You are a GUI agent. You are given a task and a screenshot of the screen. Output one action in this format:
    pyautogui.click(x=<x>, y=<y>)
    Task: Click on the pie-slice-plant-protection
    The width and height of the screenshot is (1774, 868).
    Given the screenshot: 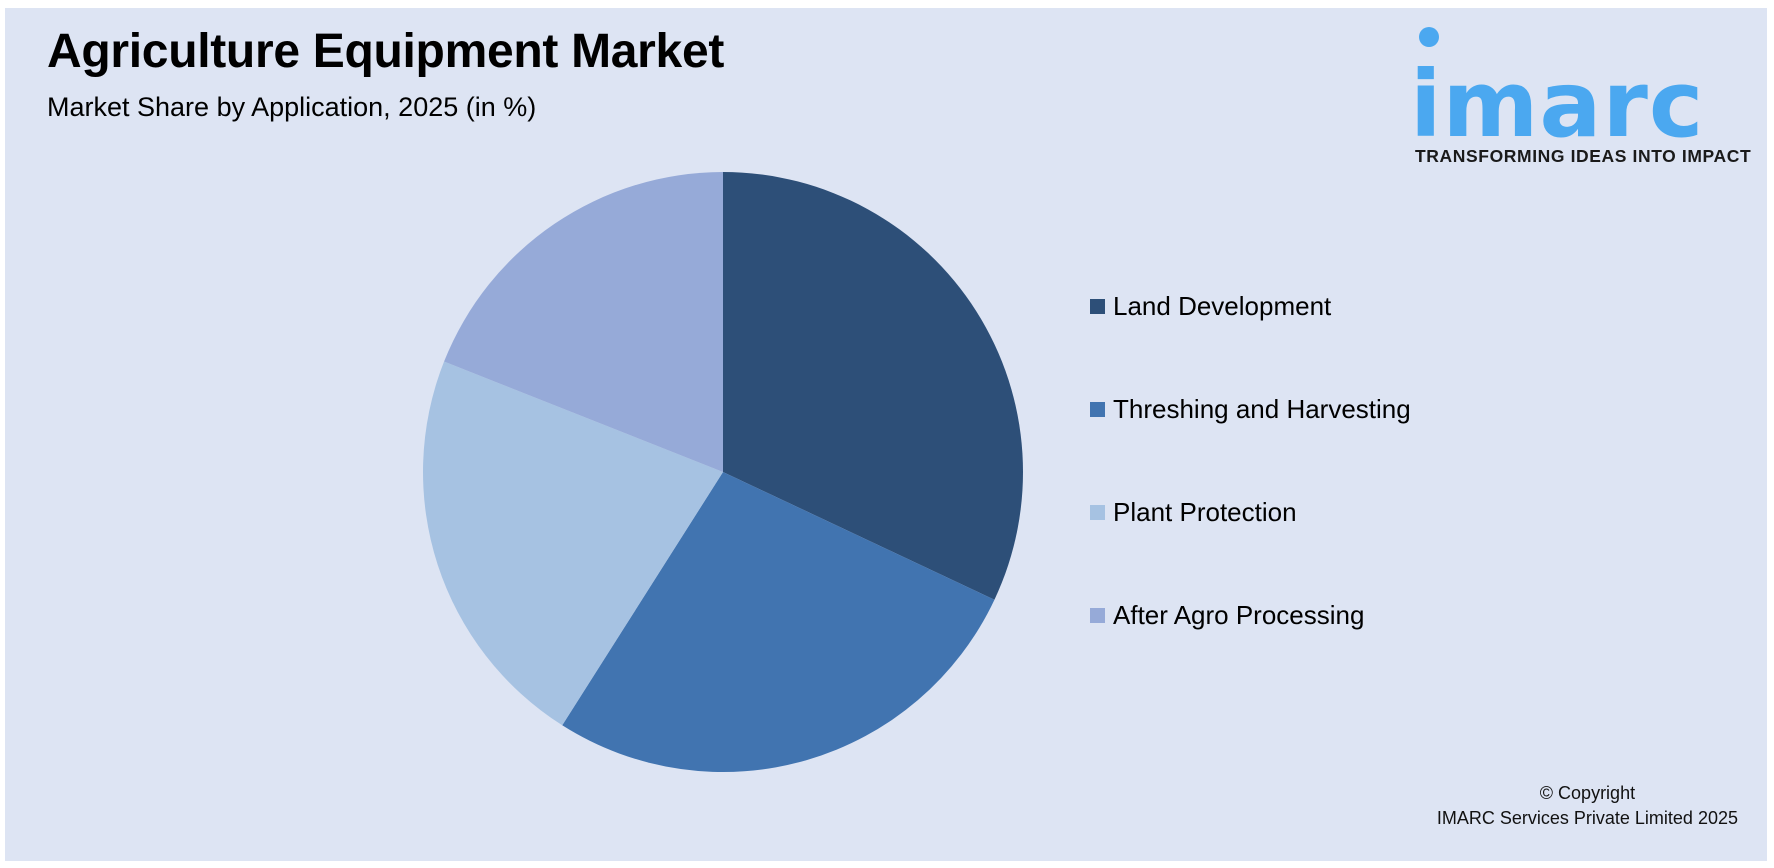 What is the action you would take?
    pyautogui.click(x=573, y=543)
    